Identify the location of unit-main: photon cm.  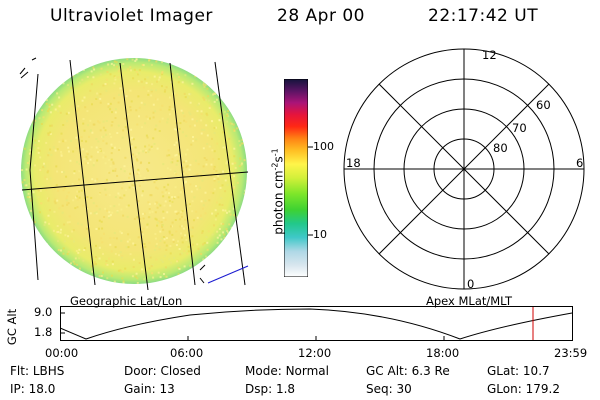
(278, 202).